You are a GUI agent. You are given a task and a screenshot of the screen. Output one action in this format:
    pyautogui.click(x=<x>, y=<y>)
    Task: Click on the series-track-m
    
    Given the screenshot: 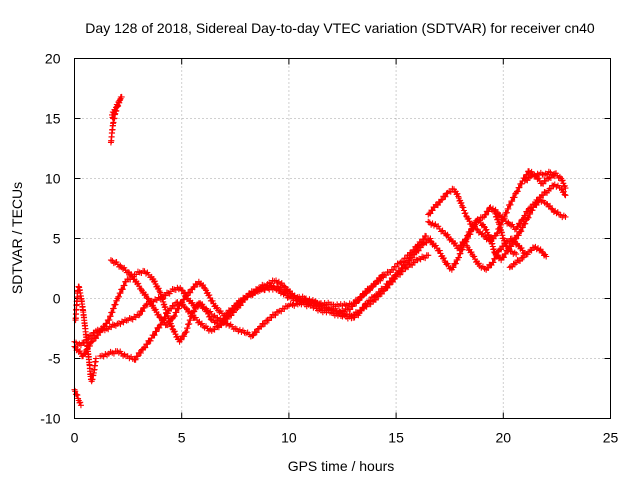 What is the action you would take?
    pyautogui.click(x=528, y=257)
    